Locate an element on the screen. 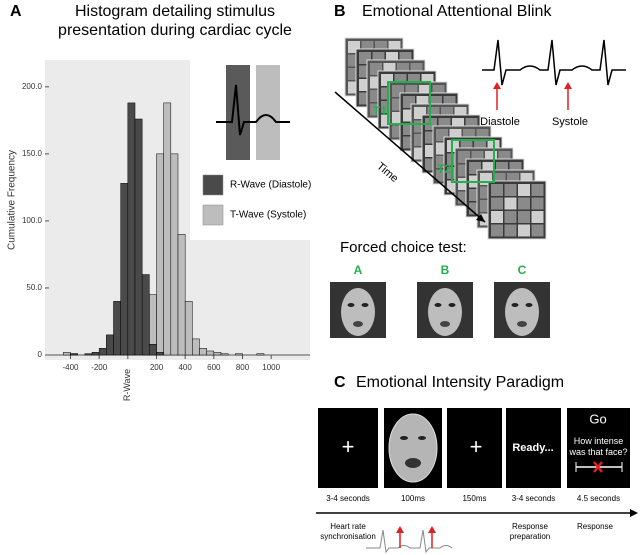 This screenshot has width=640, height=555. target-label: T1 is located at coordinates (380, 111).